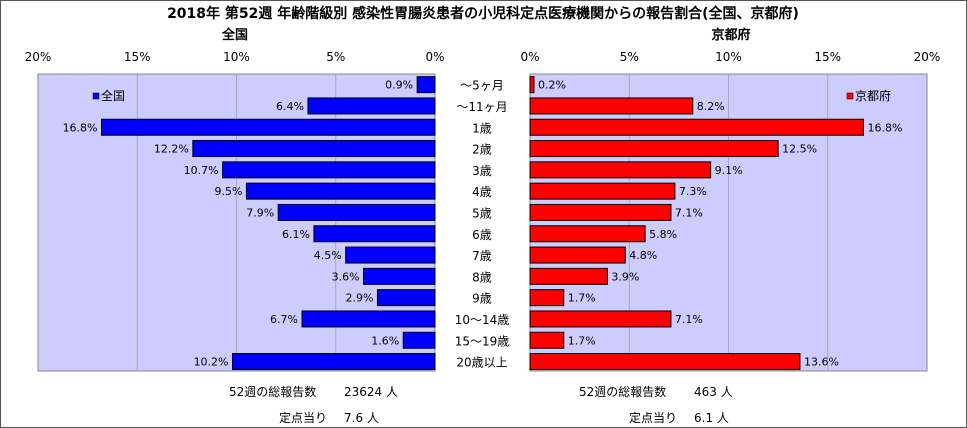  What do you see at coordinates (296, 234) in the screenshot?
I see `national-data-label: 6.1%` at bounding box center [296, 234].